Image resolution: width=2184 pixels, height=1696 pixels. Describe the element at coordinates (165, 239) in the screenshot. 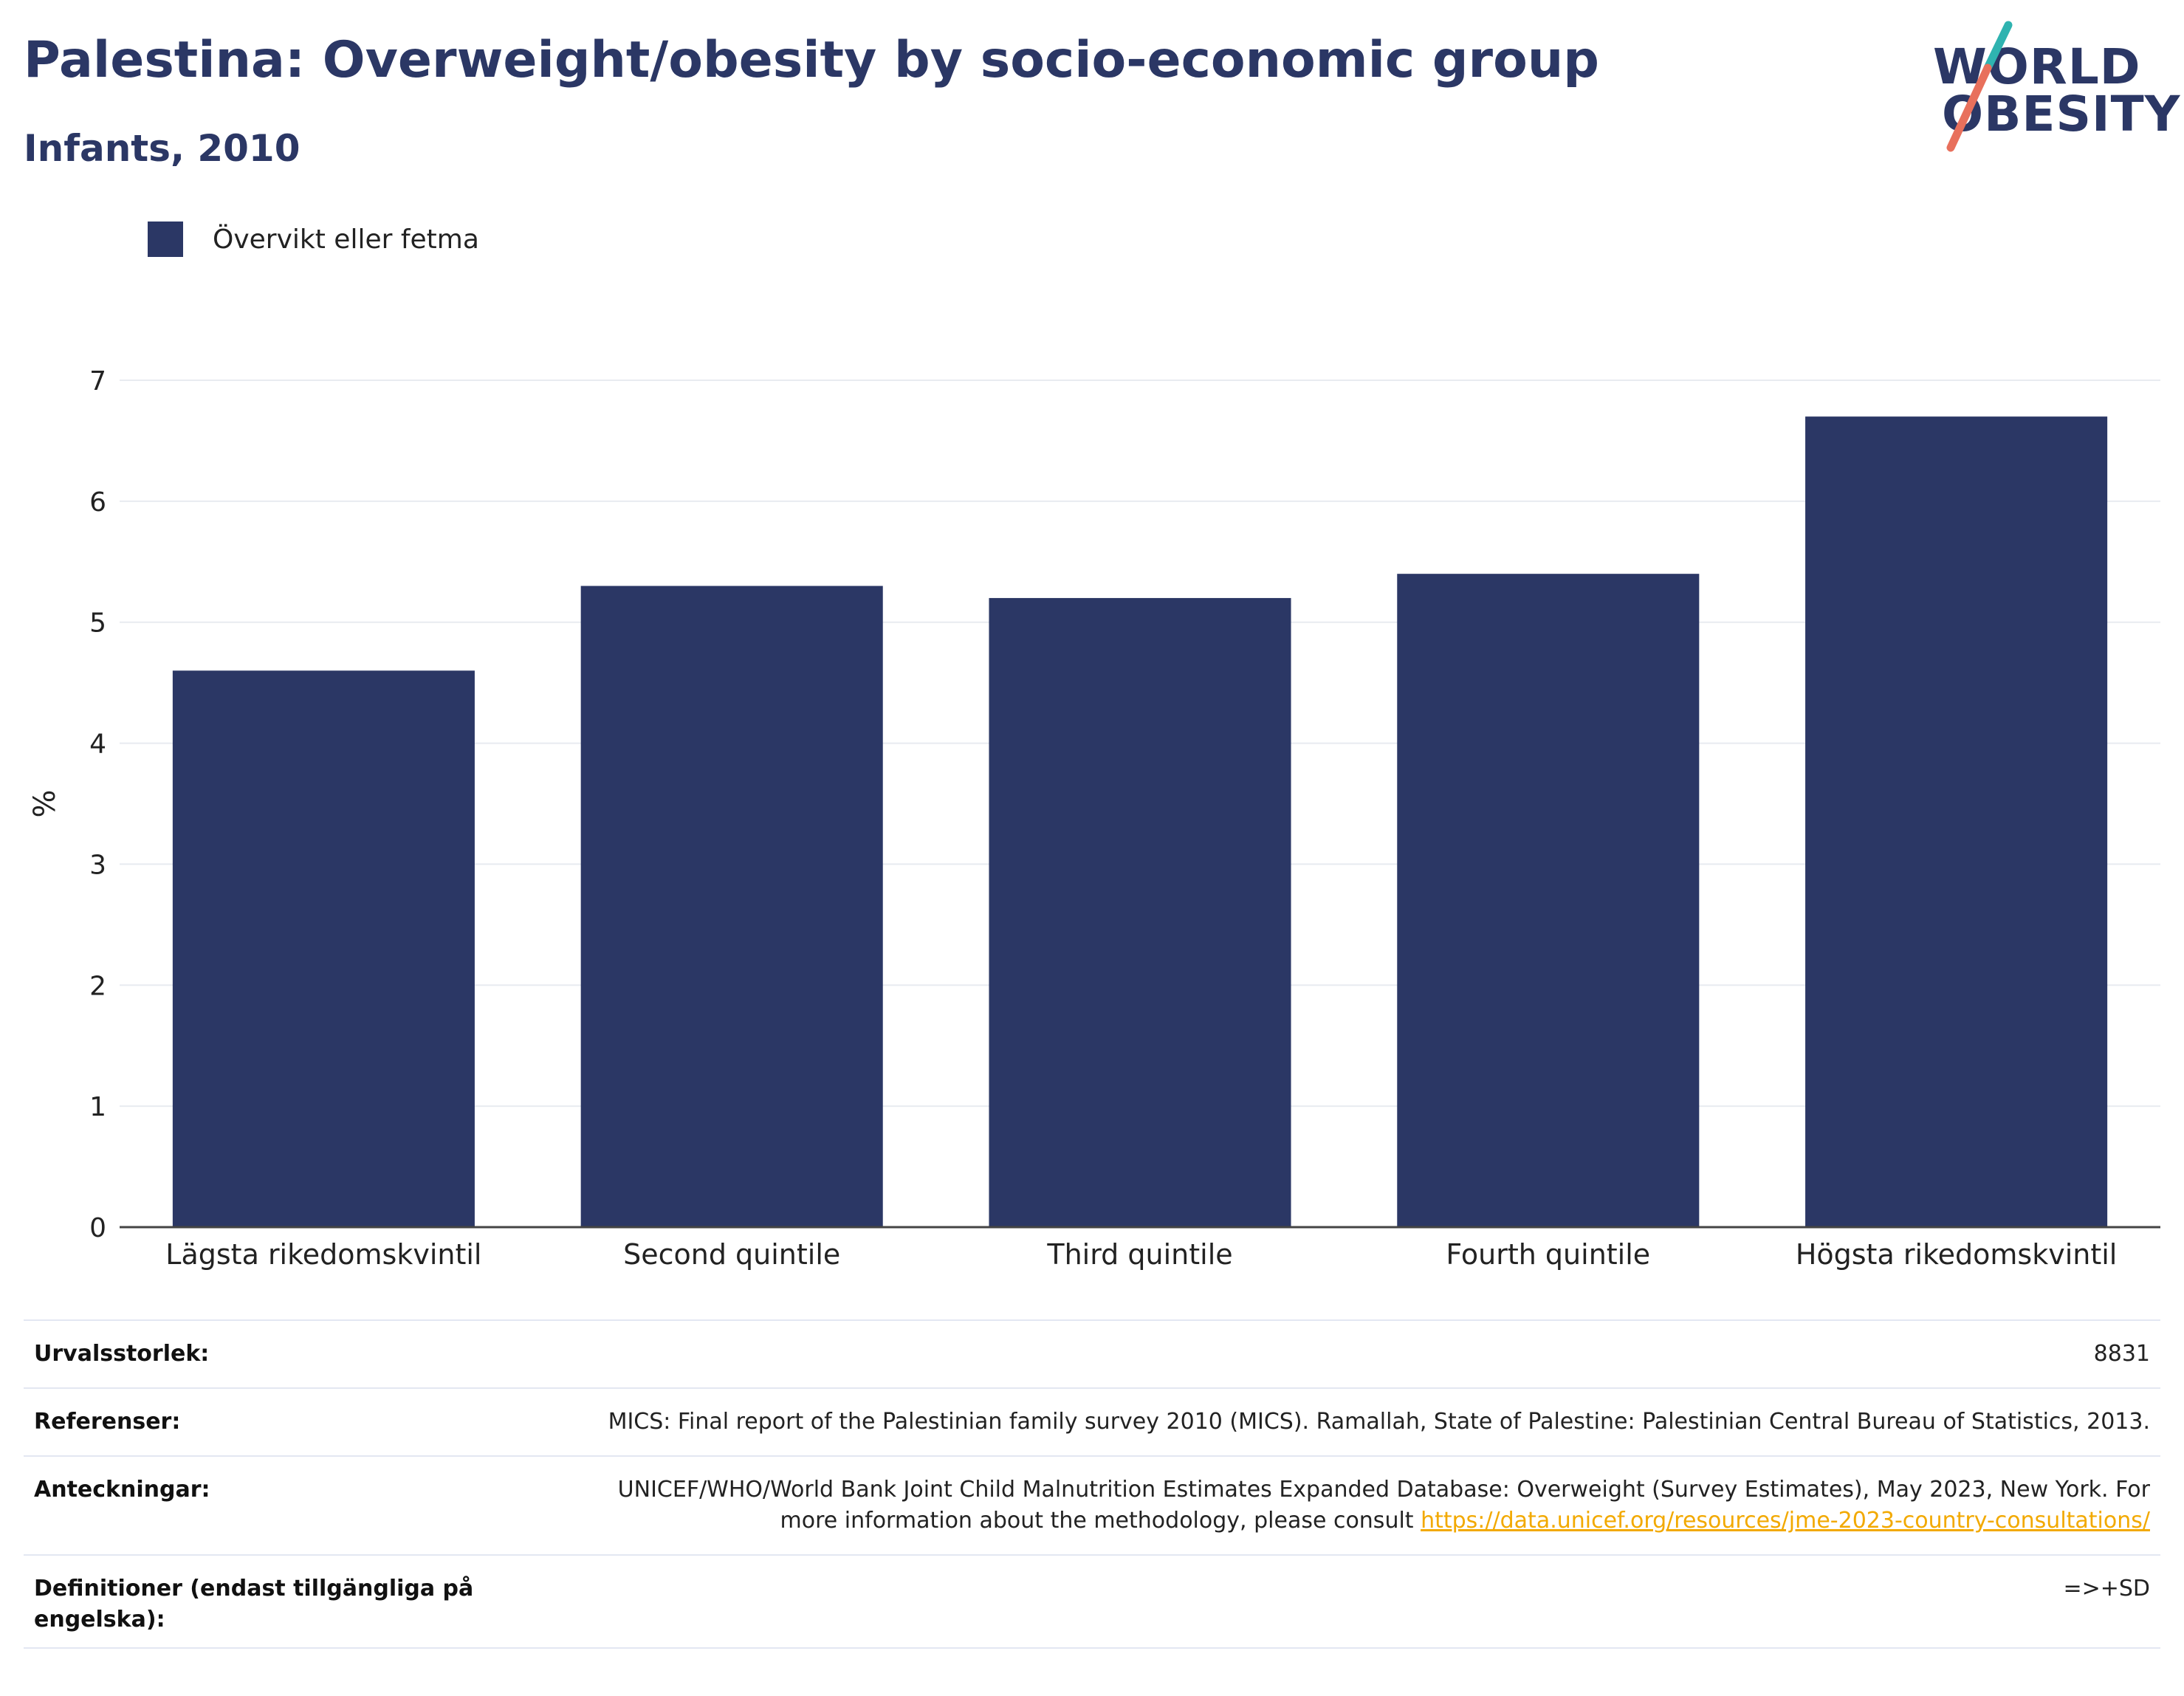

I see `legend-swatch` at that location.